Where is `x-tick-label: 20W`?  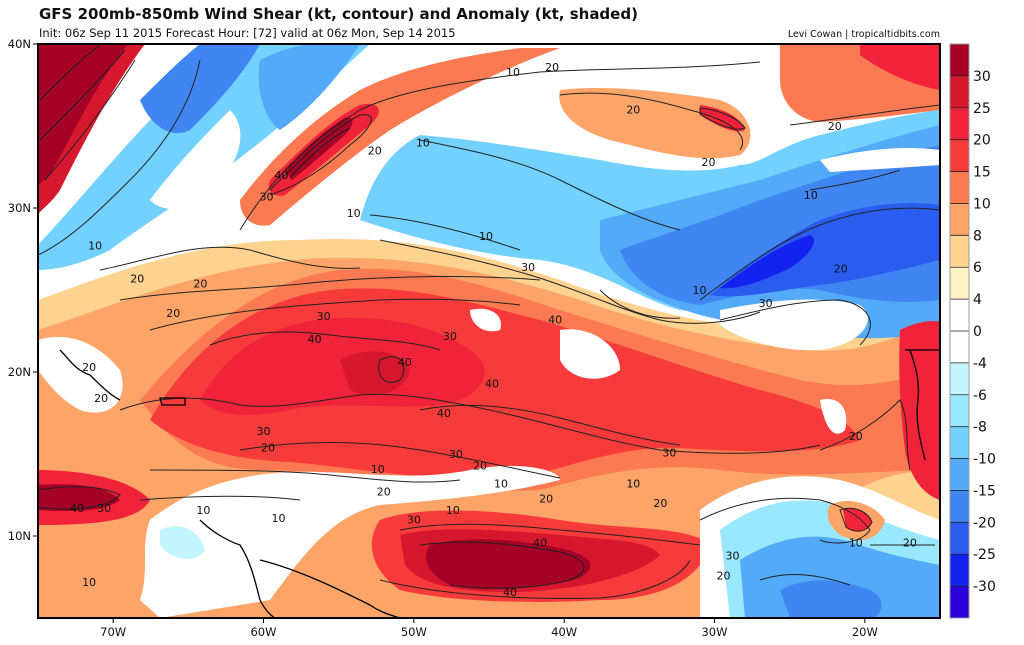 x-tick-label: 20W is located at coordinates (865, 632).